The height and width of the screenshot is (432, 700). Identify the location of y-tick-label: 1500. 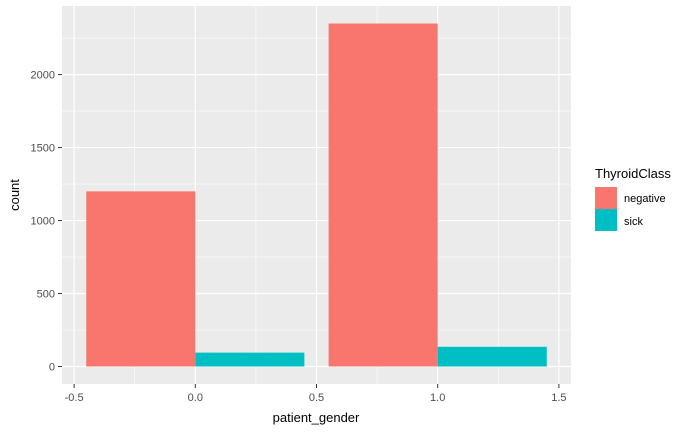
(43, 149).